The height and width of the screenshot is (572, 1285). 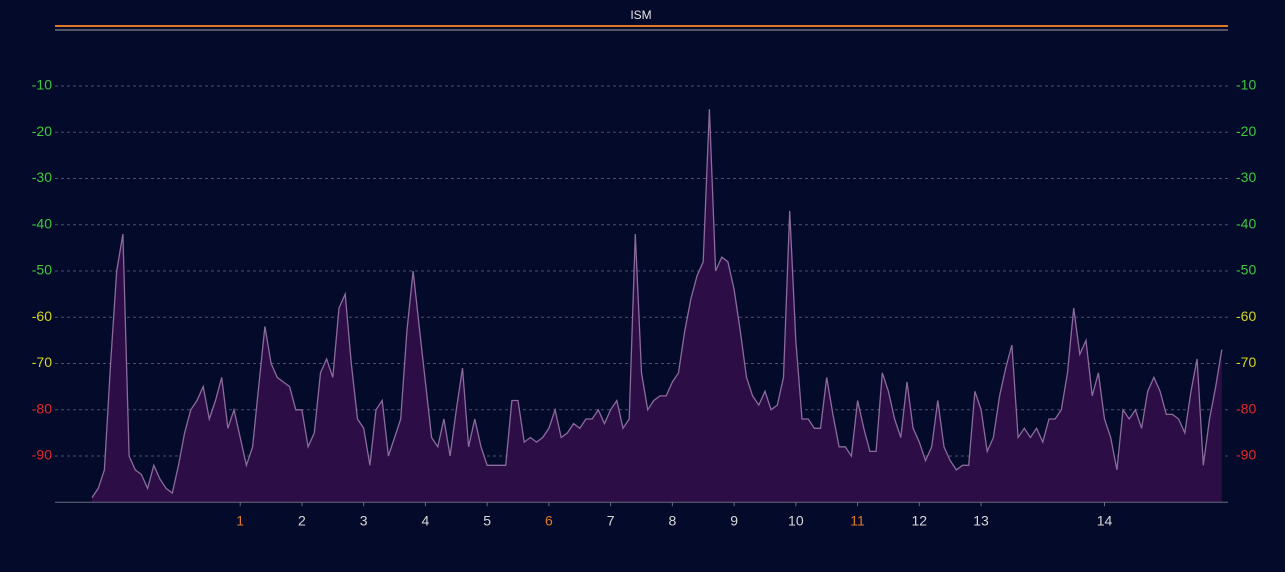 What do you see at coordinates (364, 521) in the screenshot?
I see `x-tick-label: 3` at bounding box center [364, 521].